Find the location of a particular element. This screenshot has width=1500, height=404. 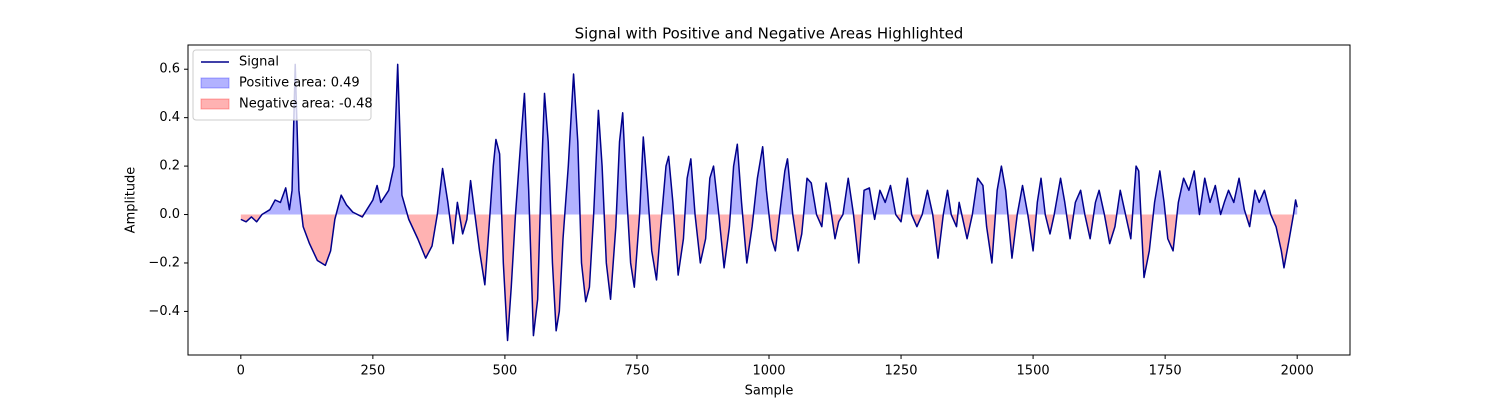

x-tick-label: 1750 is located at coordinates (1165, 371).